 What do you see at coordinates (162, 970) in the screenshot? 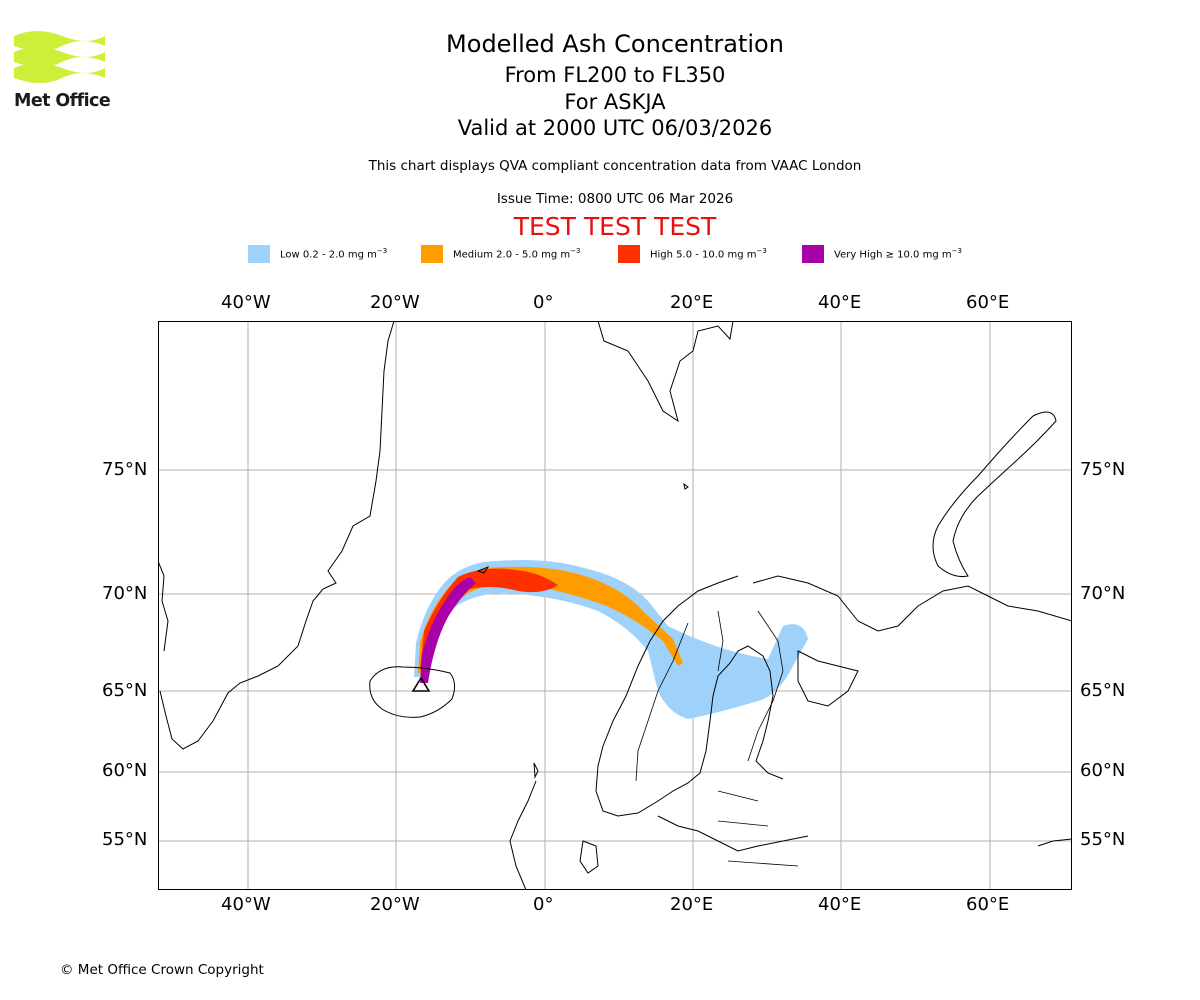
I see `copyright-notice: © Met Office Crown Copyright` at bounding box center [162, 970].